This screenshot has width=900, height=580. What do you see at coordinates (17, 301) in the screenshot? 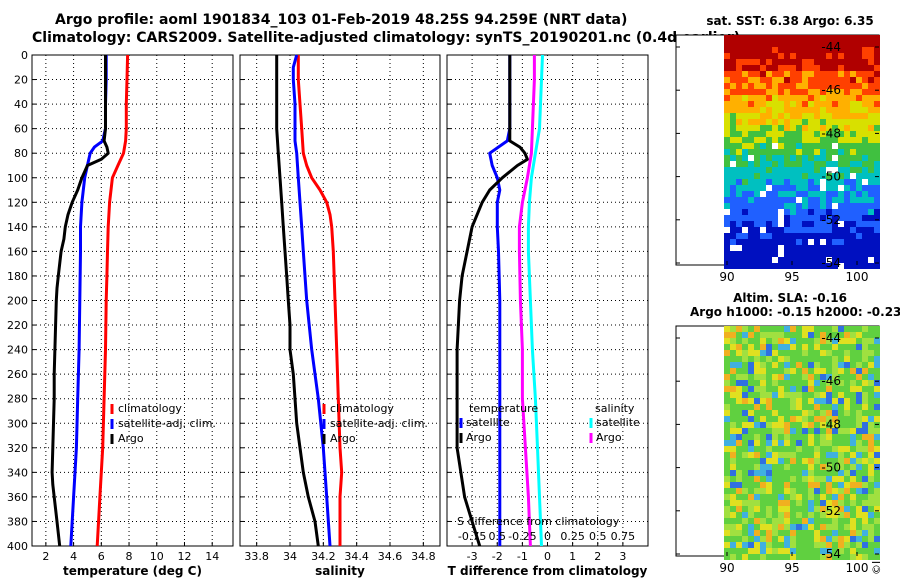
I see `y-tick-label: 200` at bounding box center [17, 301].